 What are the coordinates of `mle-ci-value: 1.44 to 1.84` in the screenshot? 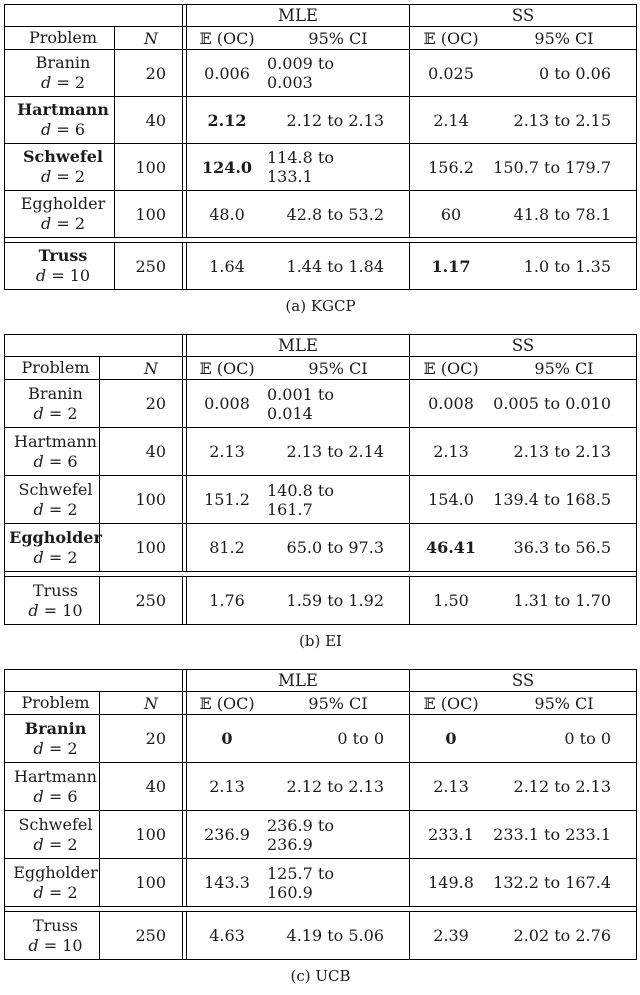 It's located at (338, 266).